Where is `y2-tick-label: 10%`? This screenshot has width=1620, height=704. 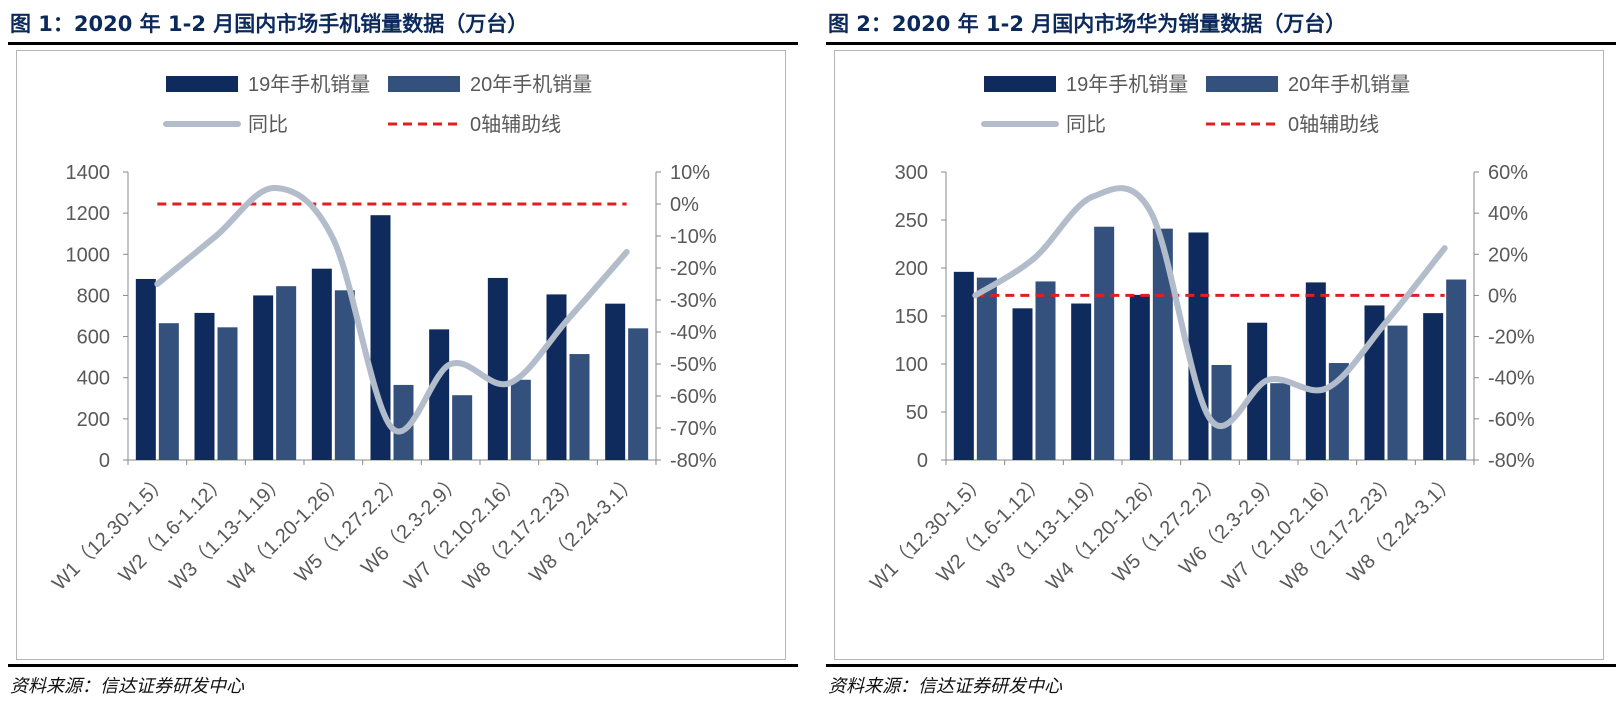
y2-tick-label: 10% is located at coordinates (690, 173).